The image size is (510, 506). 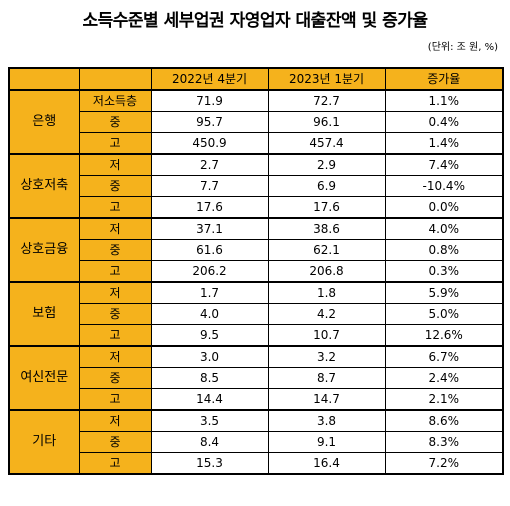 I want to click on value-q1-2023-cell: 8.7, so click(x=326, y=378).